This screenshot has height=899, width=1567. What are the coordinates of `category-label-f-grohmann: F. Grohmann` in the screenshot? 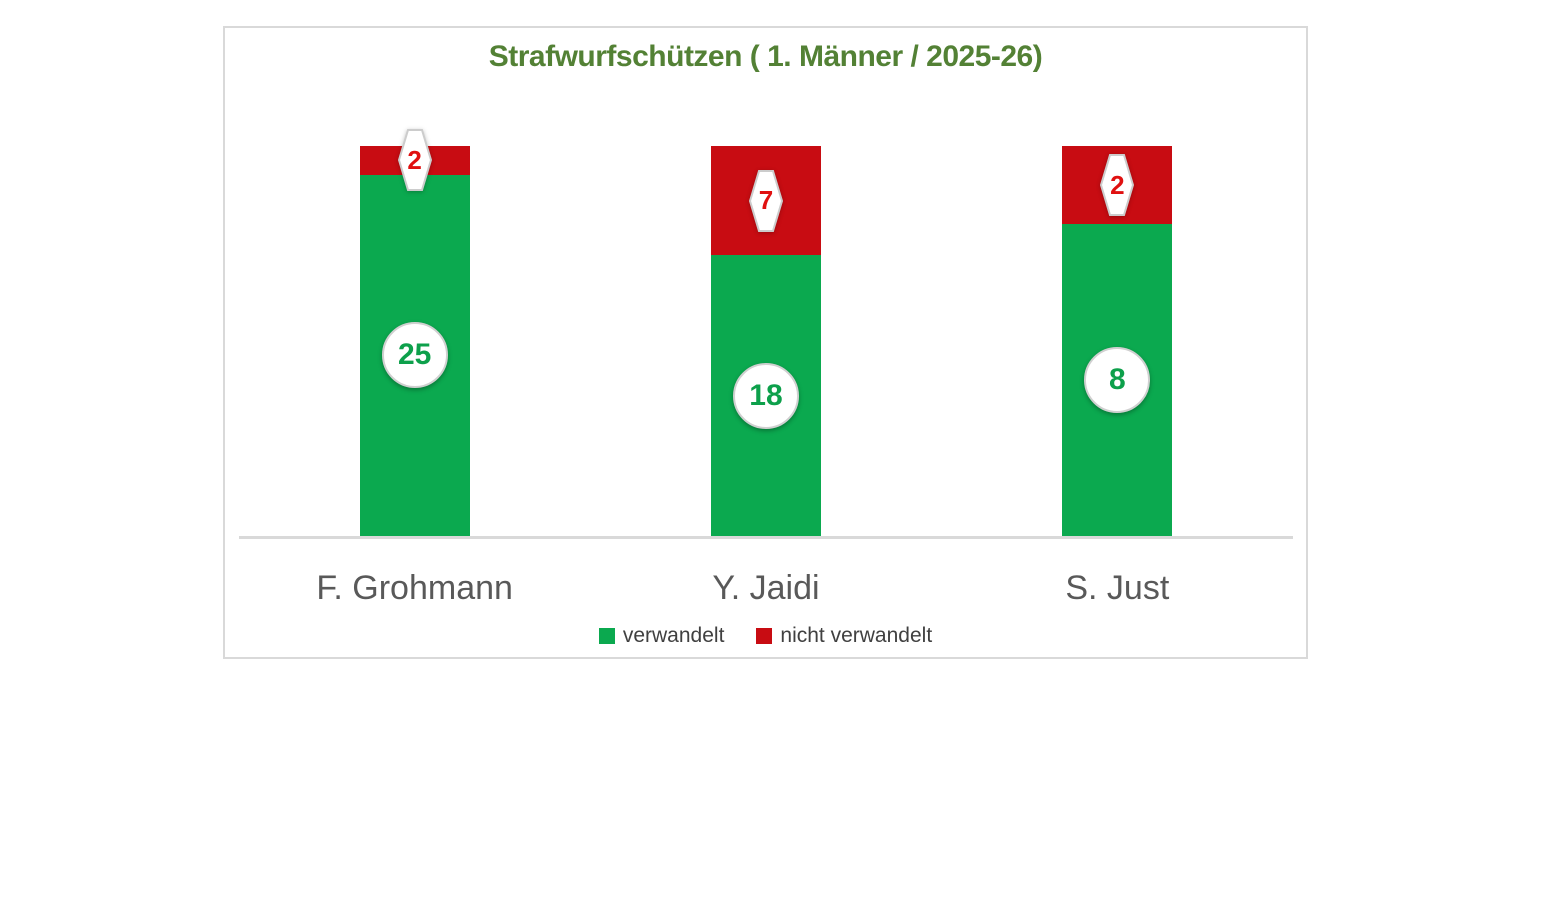 It's located at (414, 588).